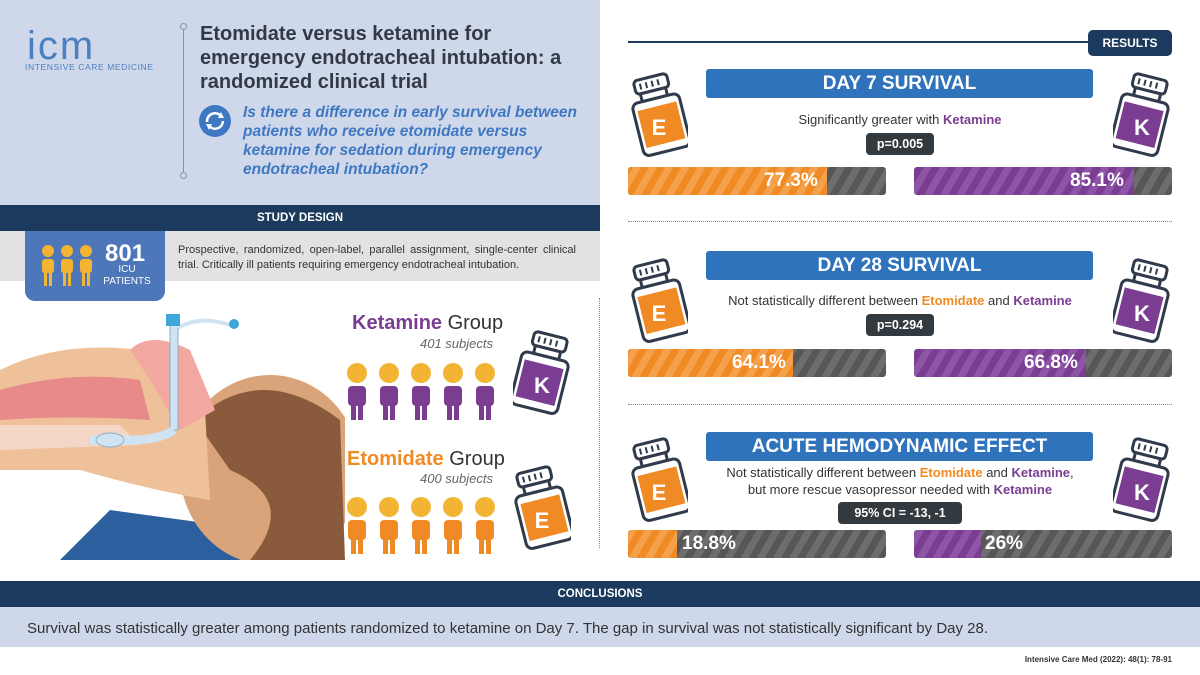  I want to click on day7-etomidate-fill, so click(728, 181).